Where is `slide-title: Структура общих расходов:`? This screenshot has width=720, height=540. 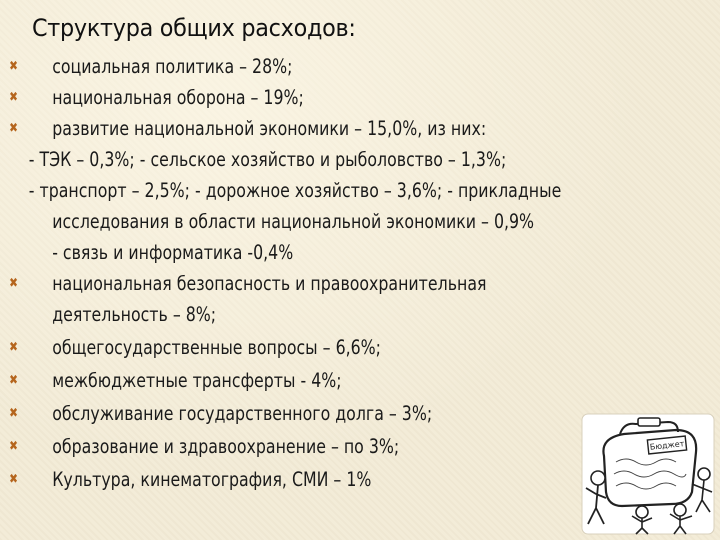 slide-title: Структура общих расходов: is located at coordinates (194, 28).